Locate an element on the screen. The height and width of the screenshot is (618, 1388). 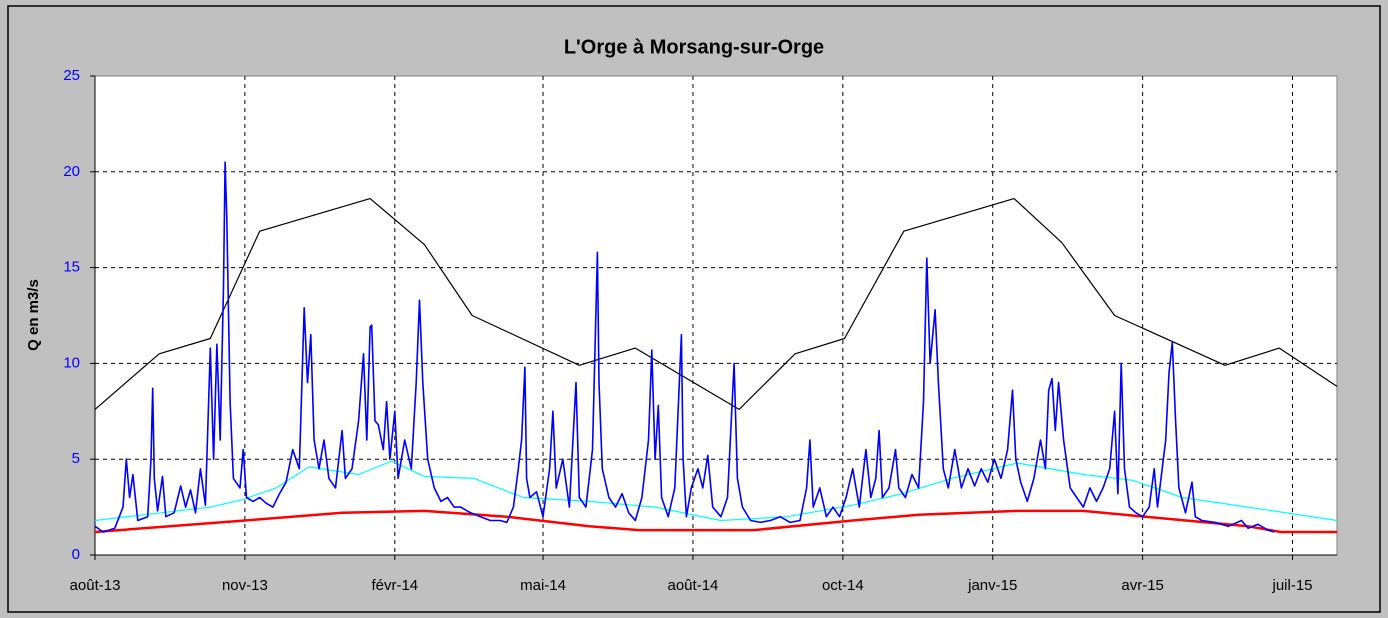
x-tick-label: avr-15 is located at coordinates (1142, 585).